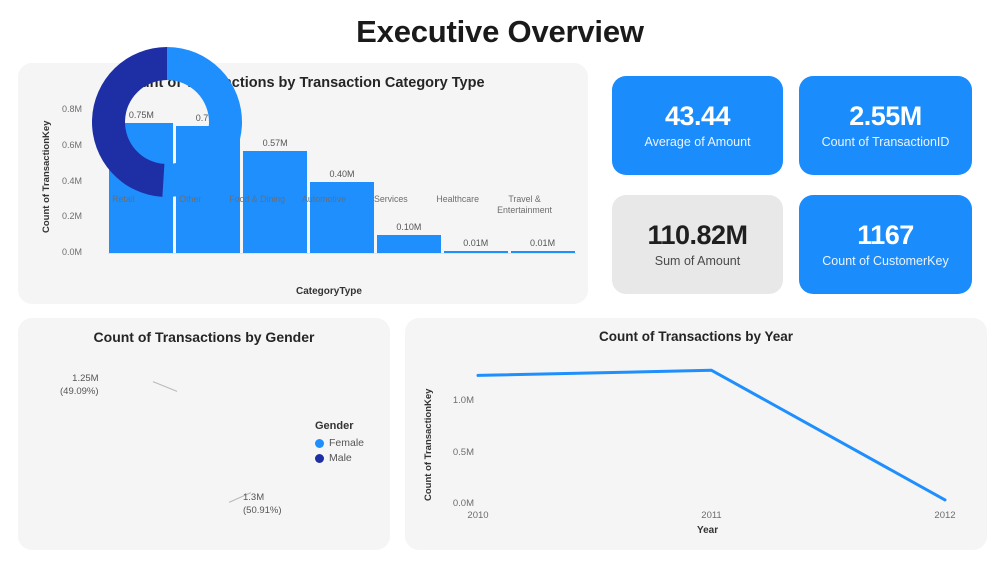 This screenshot has height=571, width=1000. I want to click on kpi-value: 110.82M, so click(697, 234).